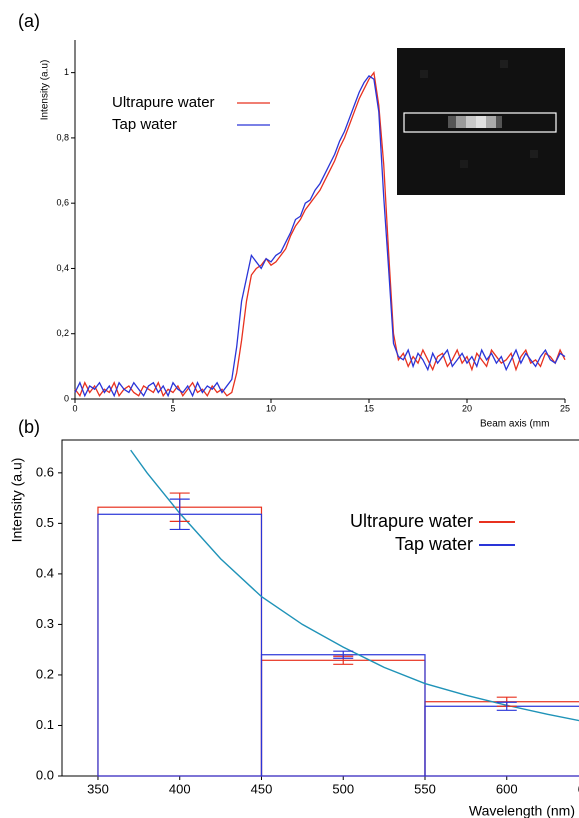 The width and height of the screenshot is (579, 818). Describe the element at coordinates (45, 724) in the screenshot. I see `y-tick-label: 0.1` at that location.